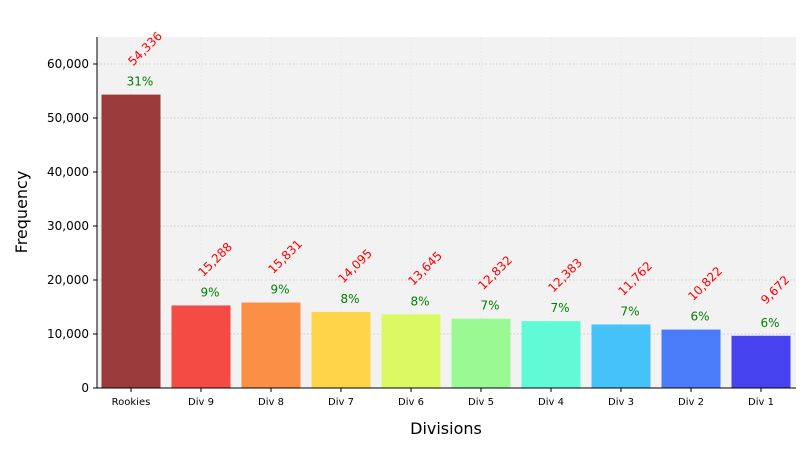  I want to click on y-tick-label: 10,000, so click(68, 334).